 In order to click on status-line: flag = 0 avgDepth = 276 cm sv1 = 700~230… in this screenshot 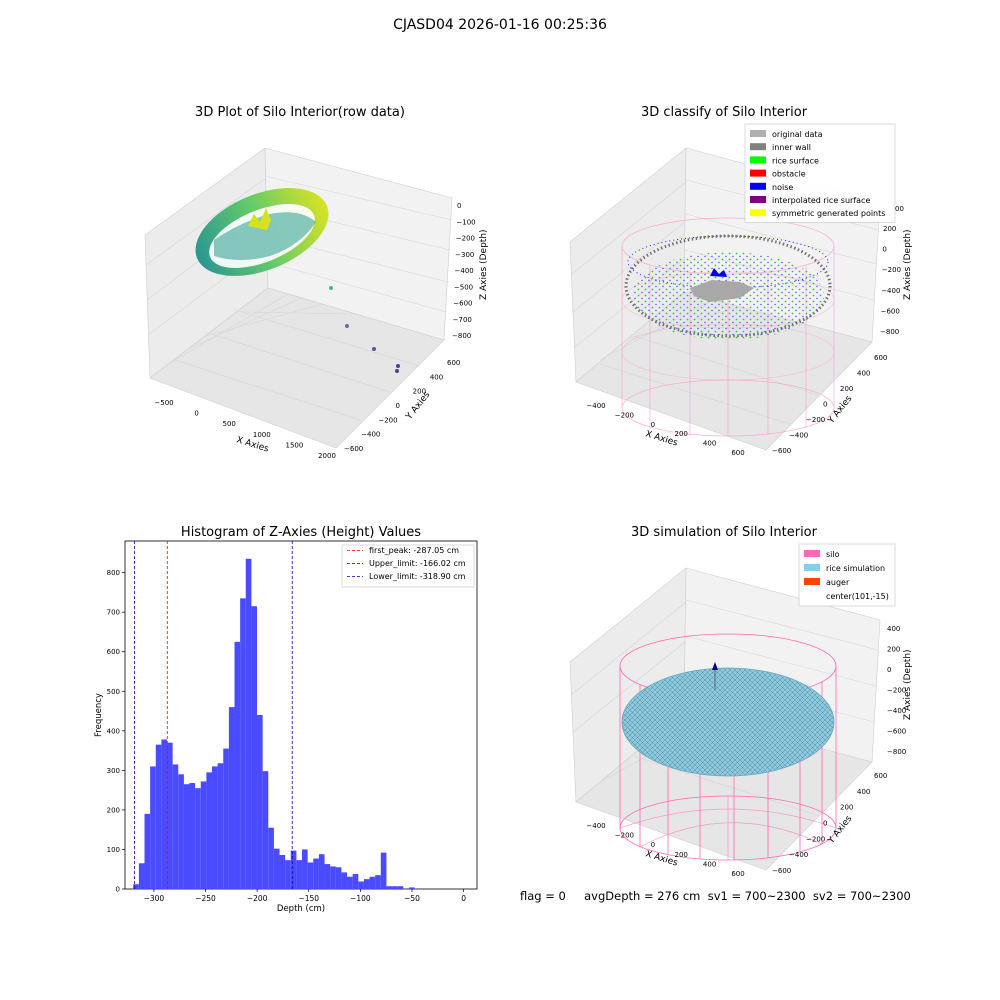, I will do `click(715, 896)`.